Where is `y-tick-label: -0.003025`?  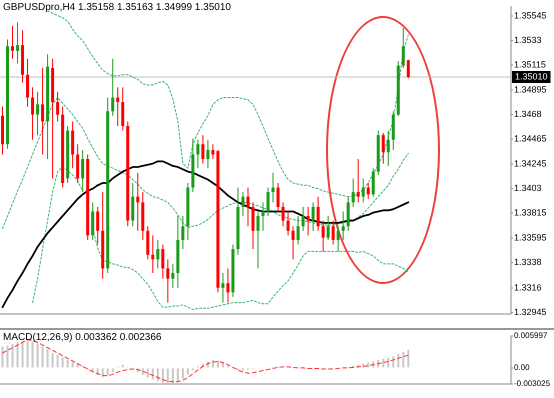 y-tick-label: -0.003025 is located at coordinates (532, 383).